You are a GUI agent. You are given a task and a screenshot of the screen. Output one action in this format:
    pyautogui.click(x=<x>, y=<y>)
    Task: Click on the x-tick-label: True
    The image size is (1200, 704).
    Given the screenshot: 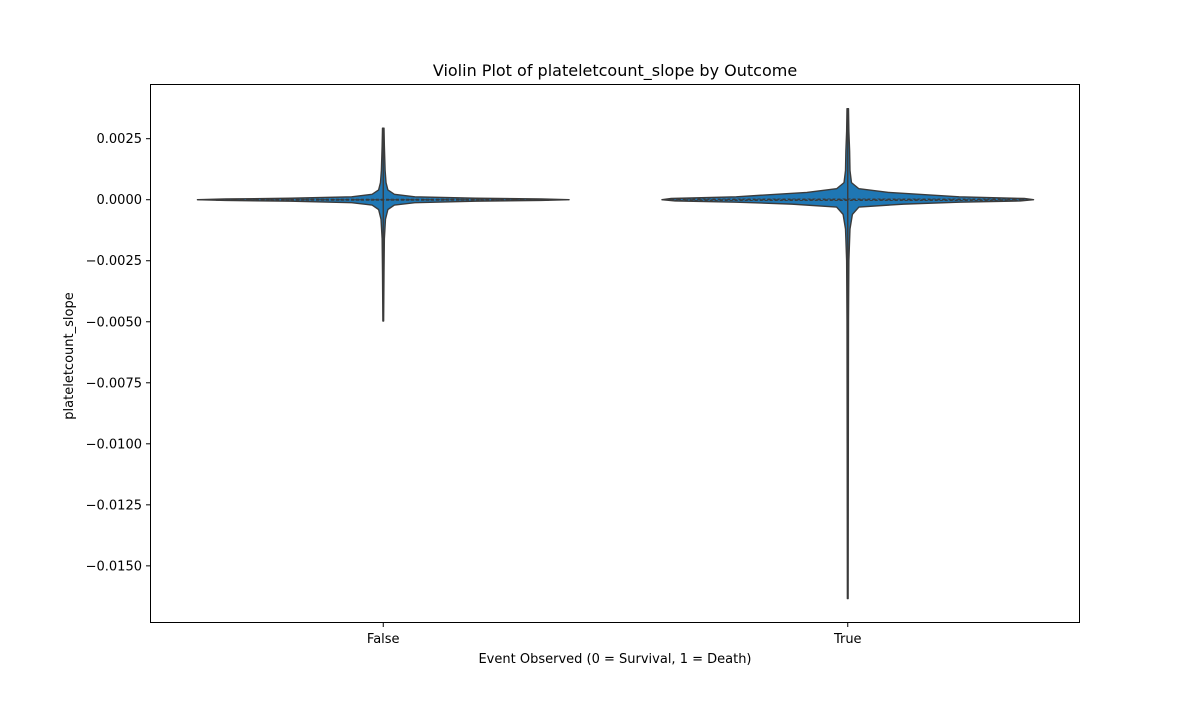 What is the action you would take?
    pyautogui.click(x=847, y=639)
    